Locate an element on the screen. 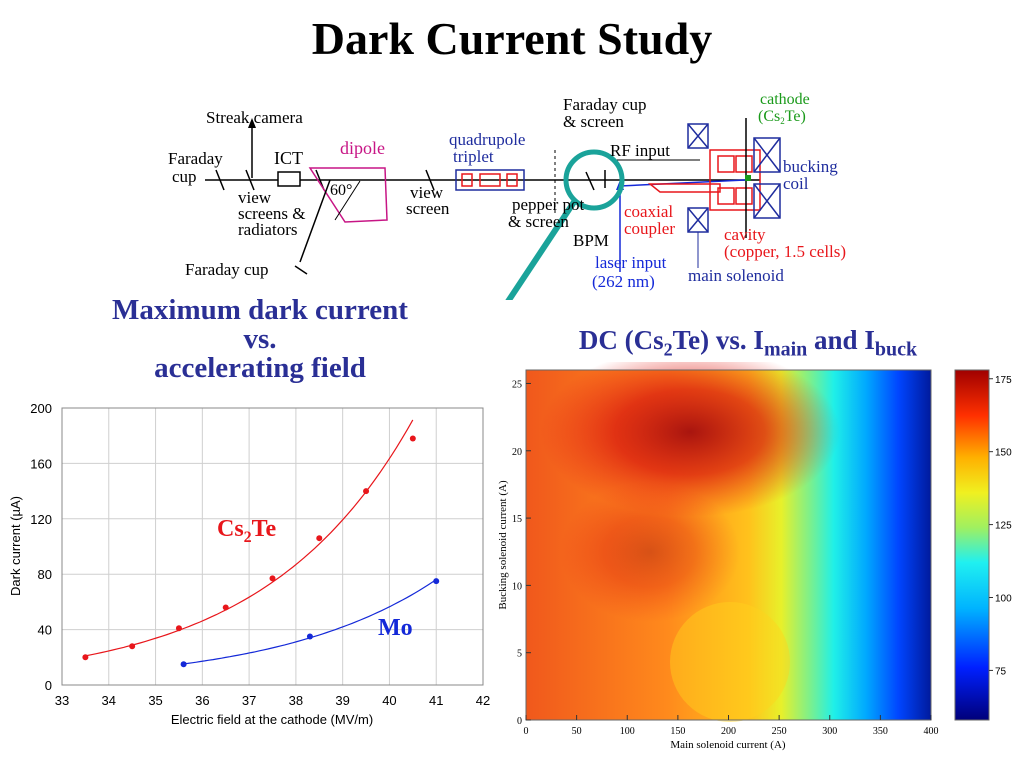  label-view-screens-1: view is located at coordinates (255, 197).